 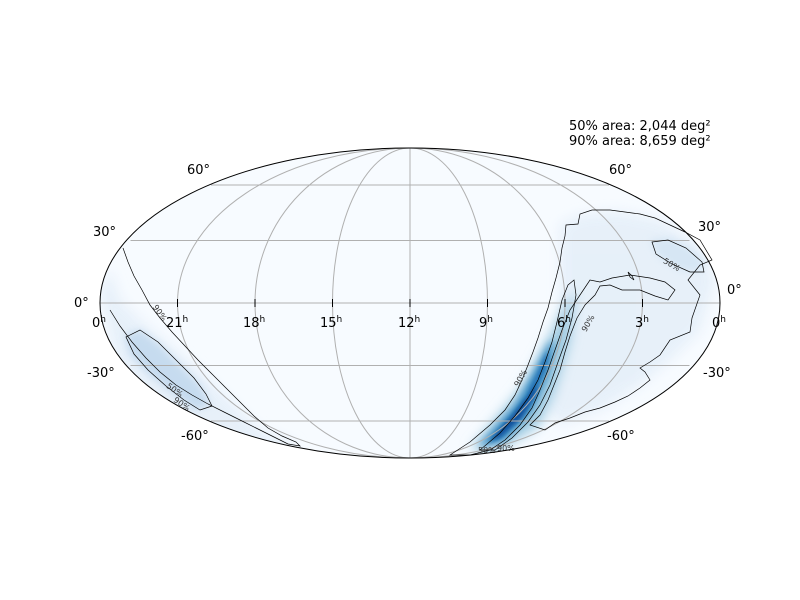 What do you see at coordinates (717, 373) in the screenshot?
I see `dec-label-30s-right: -30°` at bounding box center [717, 373].